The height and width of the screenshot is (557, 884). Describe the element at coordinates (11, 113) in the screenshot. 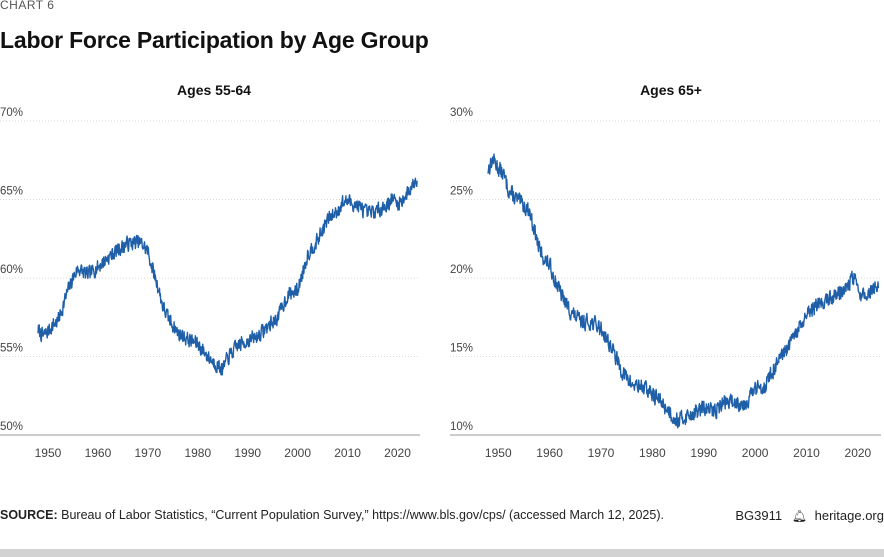

I see `y-tick-label: 70%` at that location.